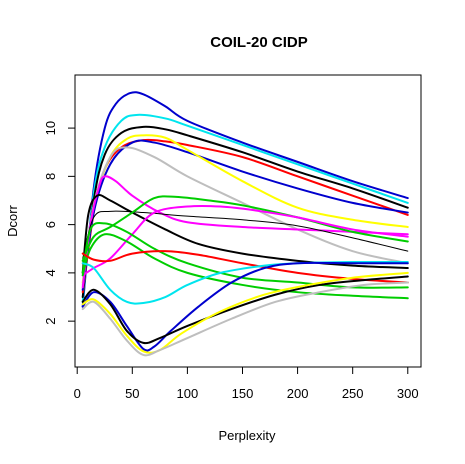  I want to click on x-tick-label: 250, so click(353, 393).